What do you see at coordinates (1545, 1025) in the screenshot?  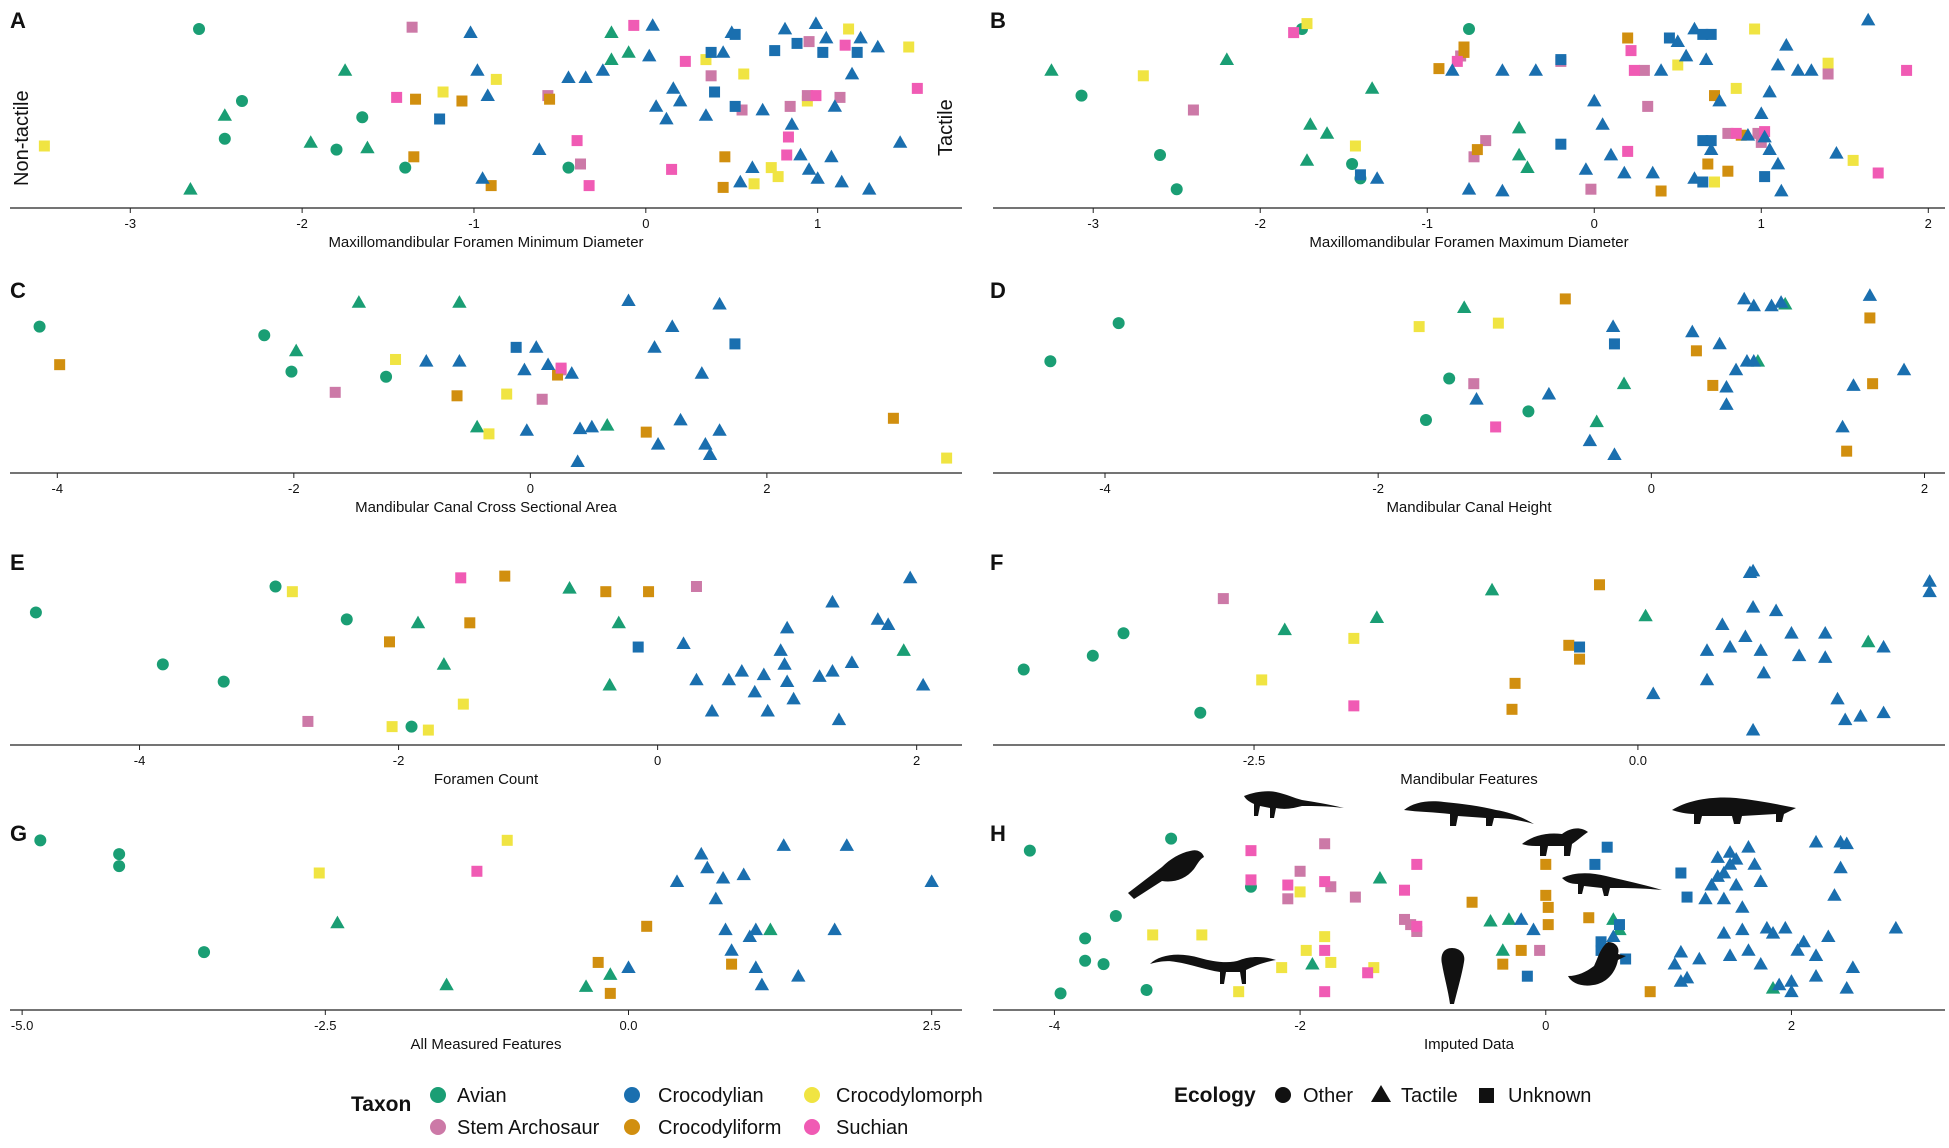 I see `x-tick-label: 0` at bounding box center [1545, 1025].